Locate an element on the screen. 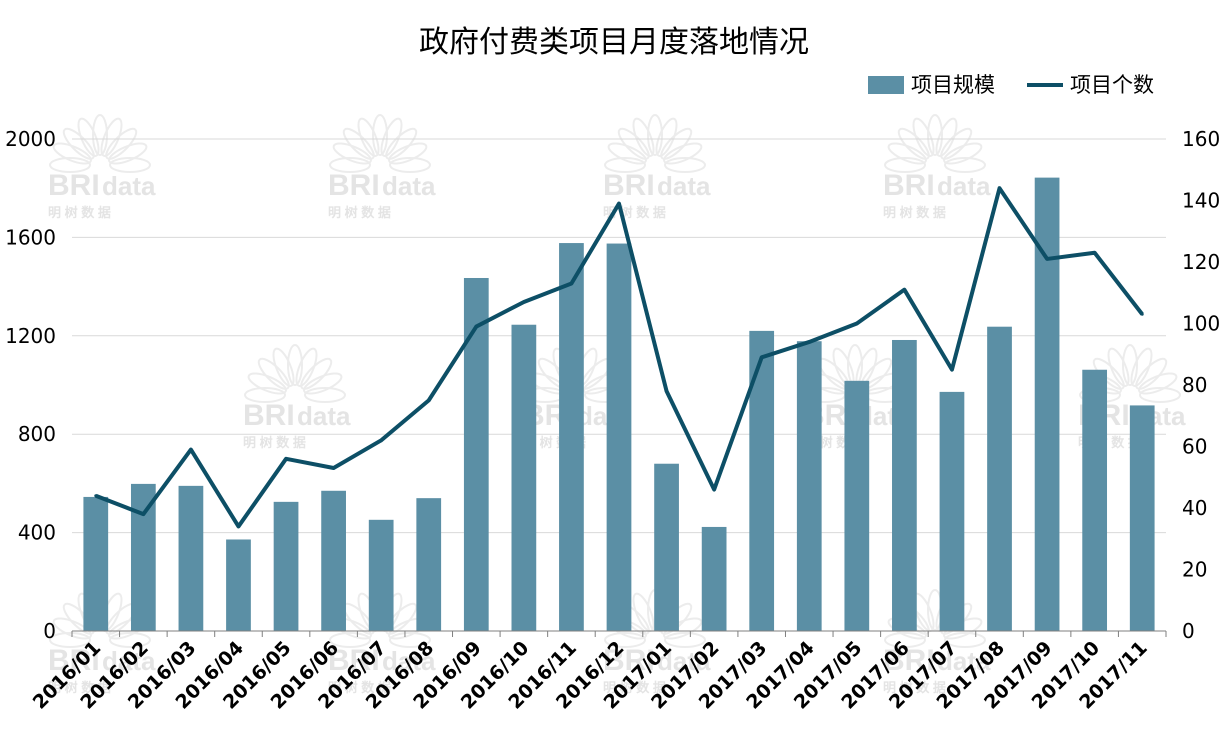 Image resolution: width=1228 pixels, height=737 pixels. left-tick-label: 400 is located at coordinates (37, 533).